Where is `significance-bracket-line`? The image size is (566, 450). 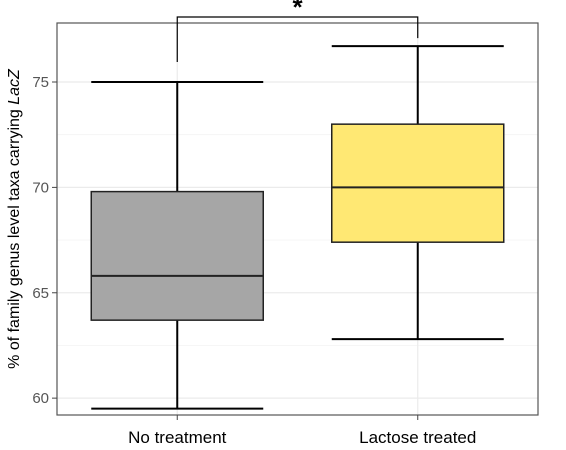 significance-bracket-line is located at coordinates (297, 39).